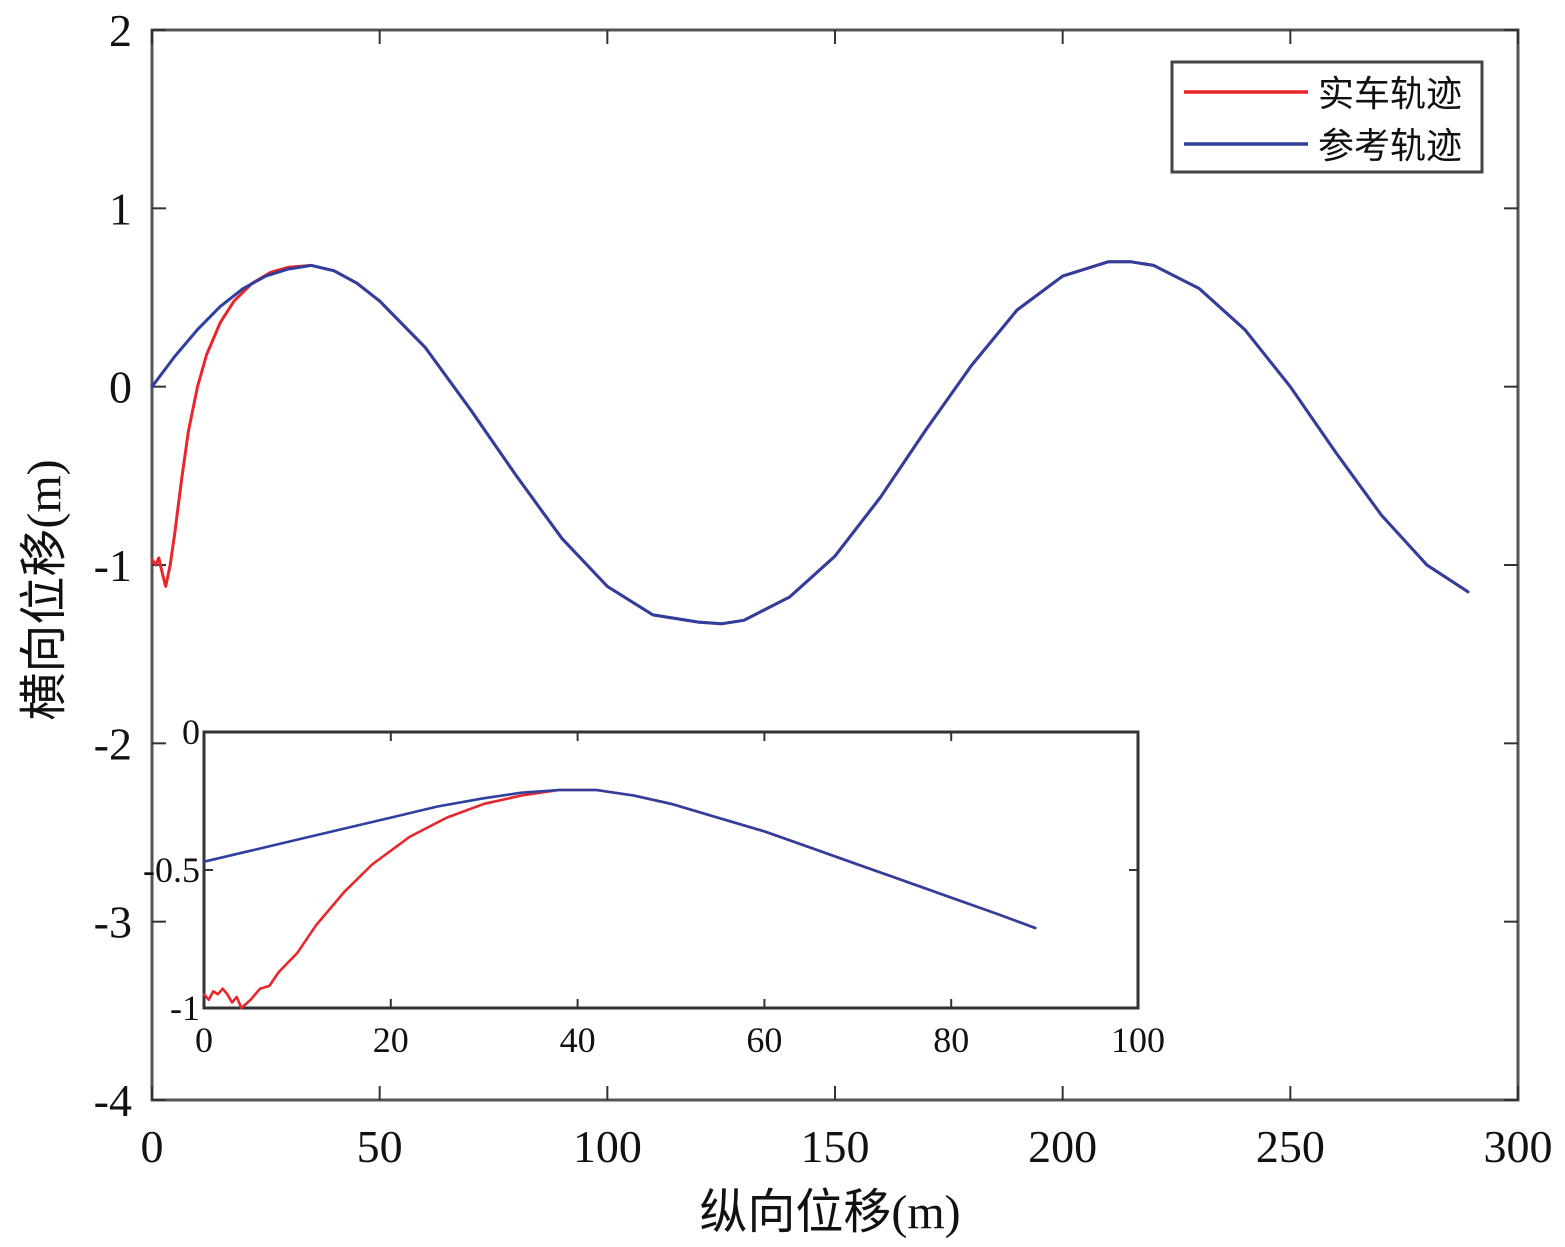  I want to click on main-x-tick-label: 250, so click(1290, 1146).